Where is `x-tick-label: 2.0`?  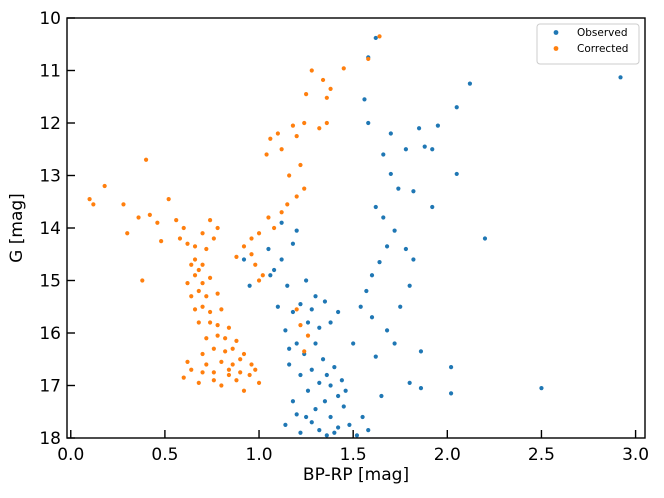 x-tick-label: 2.0 is located at coordinates (447, 455).